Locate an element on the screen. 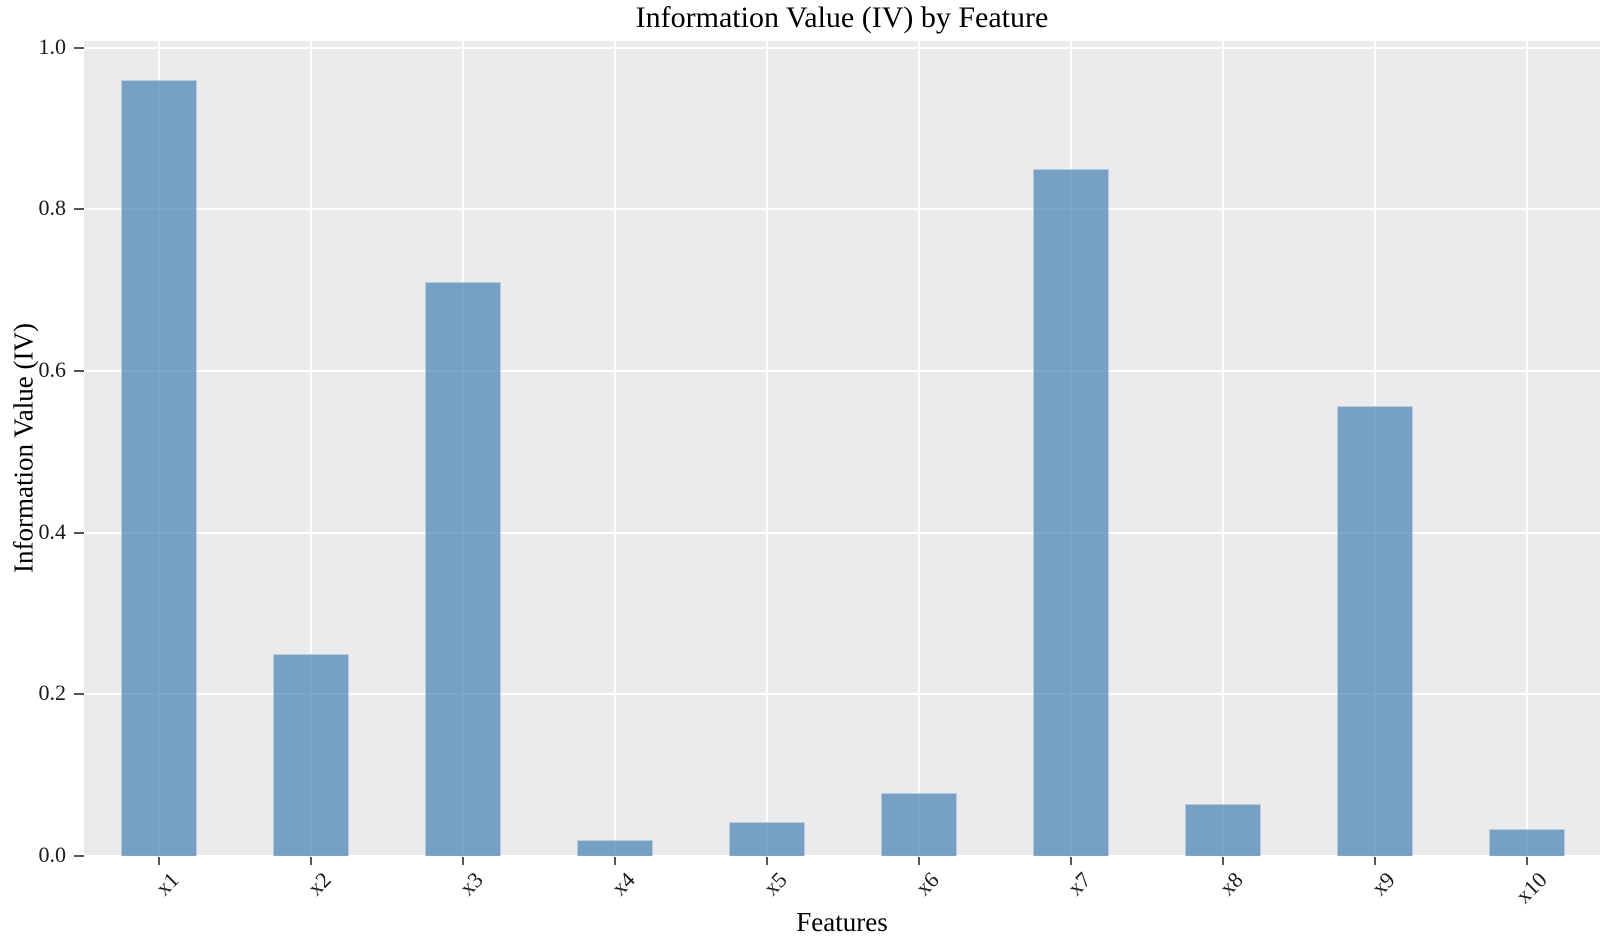  bar-x6 is located at coordinates (919, 824).